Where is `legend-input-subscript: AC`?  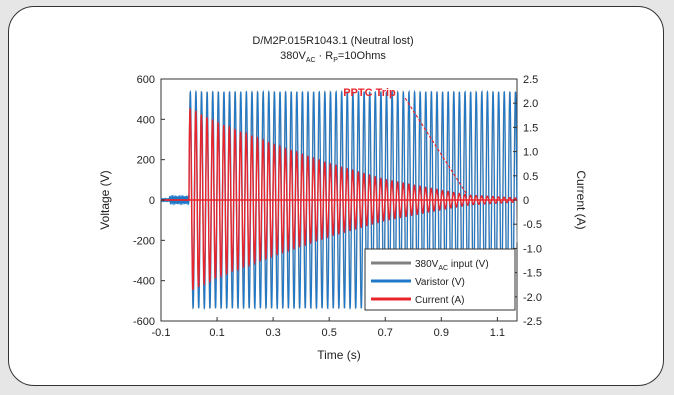
legend-input-subscript: AC is located at coordinates (443, 268).